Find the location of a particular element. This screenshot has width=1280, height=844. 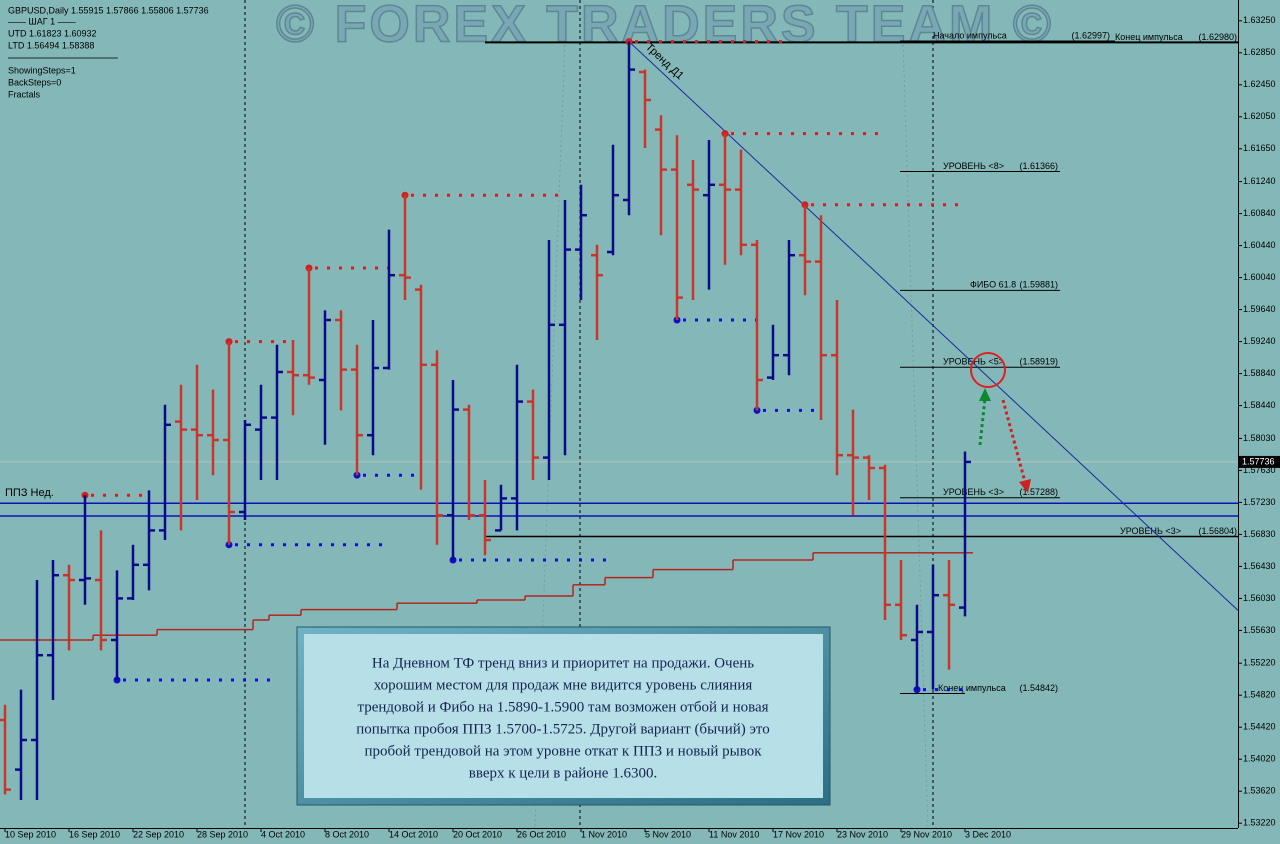

y-tick-label: 1.62450 is located at coordinates (1259, 84).